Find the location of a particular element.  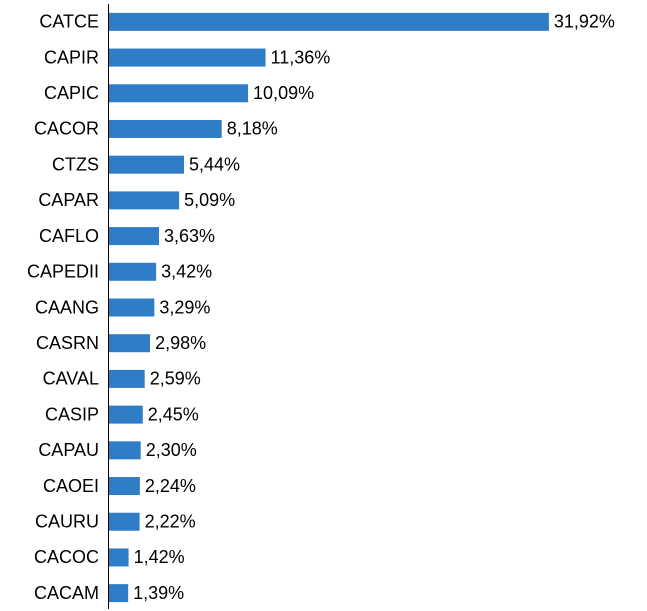

value-label: 1,39% is located at coordinates (158, 593).